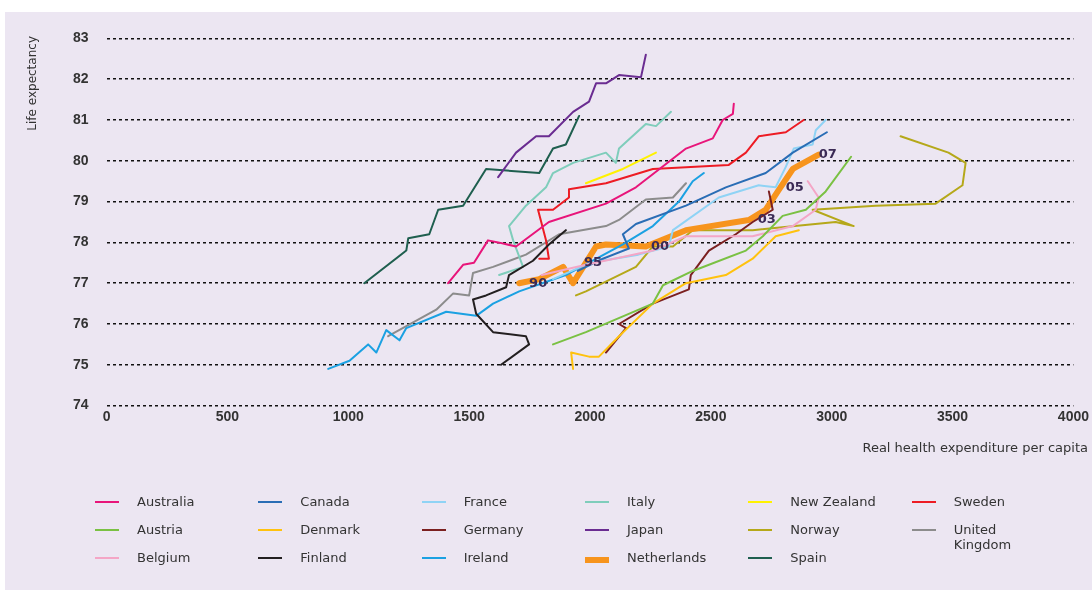  What do you see at coordinates (666, 557) in the screenshot?
I see `legend-label: Netherlands` at bounding box center [666, 557].